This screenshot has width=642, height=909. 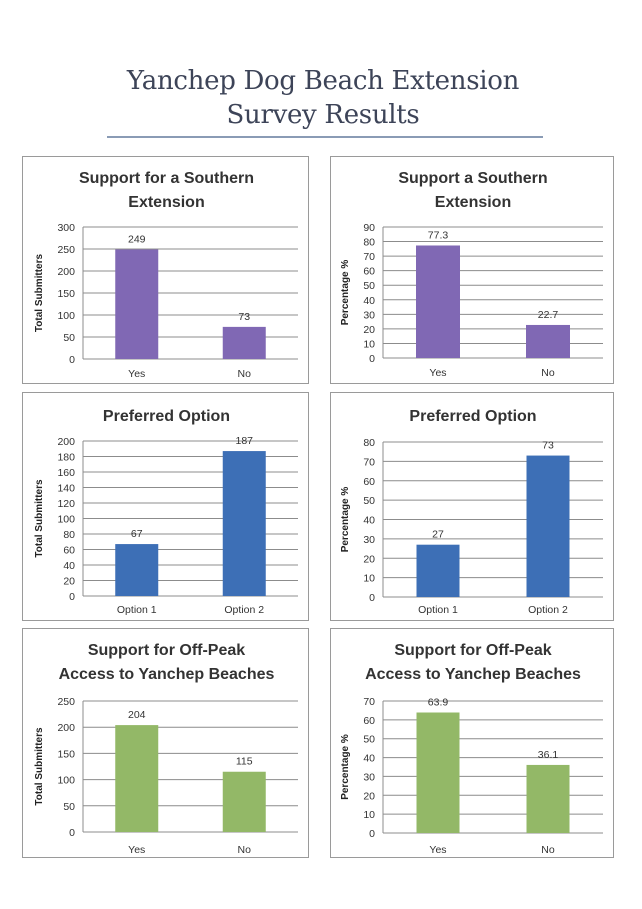 I want to click on data-label: 115, so click(x=244, y=762).